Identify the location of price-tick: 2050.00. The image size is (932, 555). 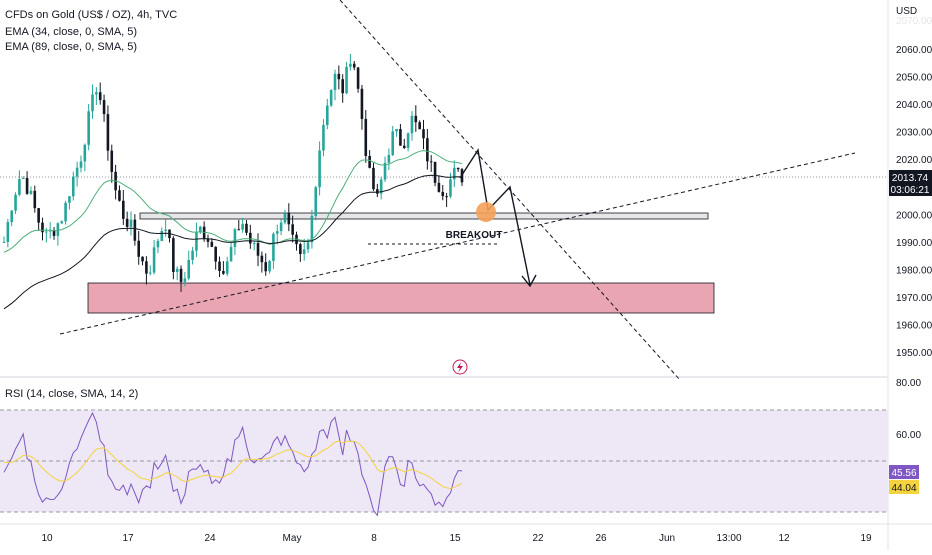
(914, 78).